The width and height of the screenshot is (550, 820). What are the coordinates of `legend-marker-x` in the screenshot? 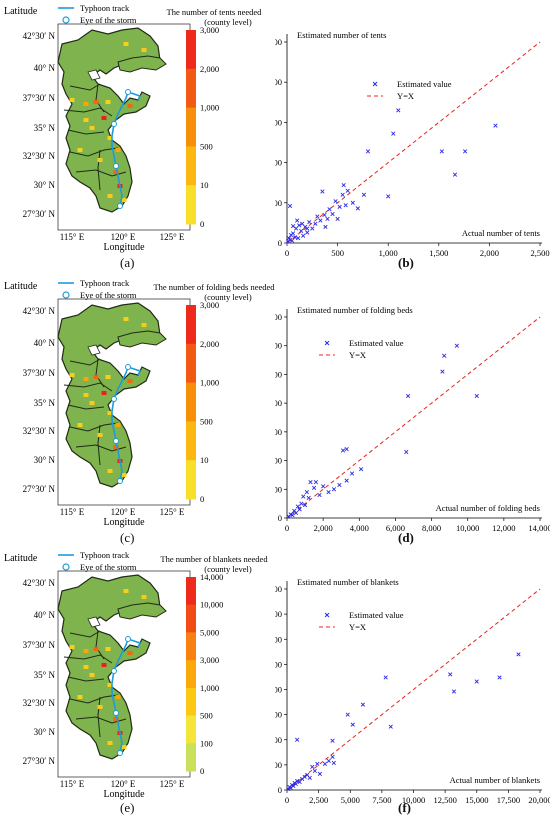 It's located at (327, 615).